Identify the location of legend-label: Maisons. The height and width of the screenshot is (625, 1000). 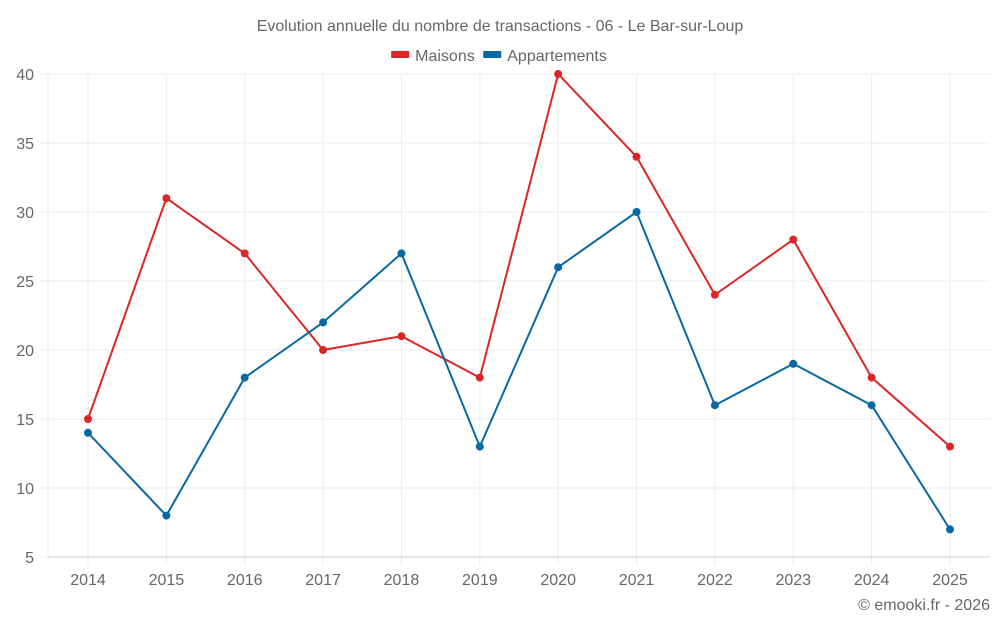
(445, 56).